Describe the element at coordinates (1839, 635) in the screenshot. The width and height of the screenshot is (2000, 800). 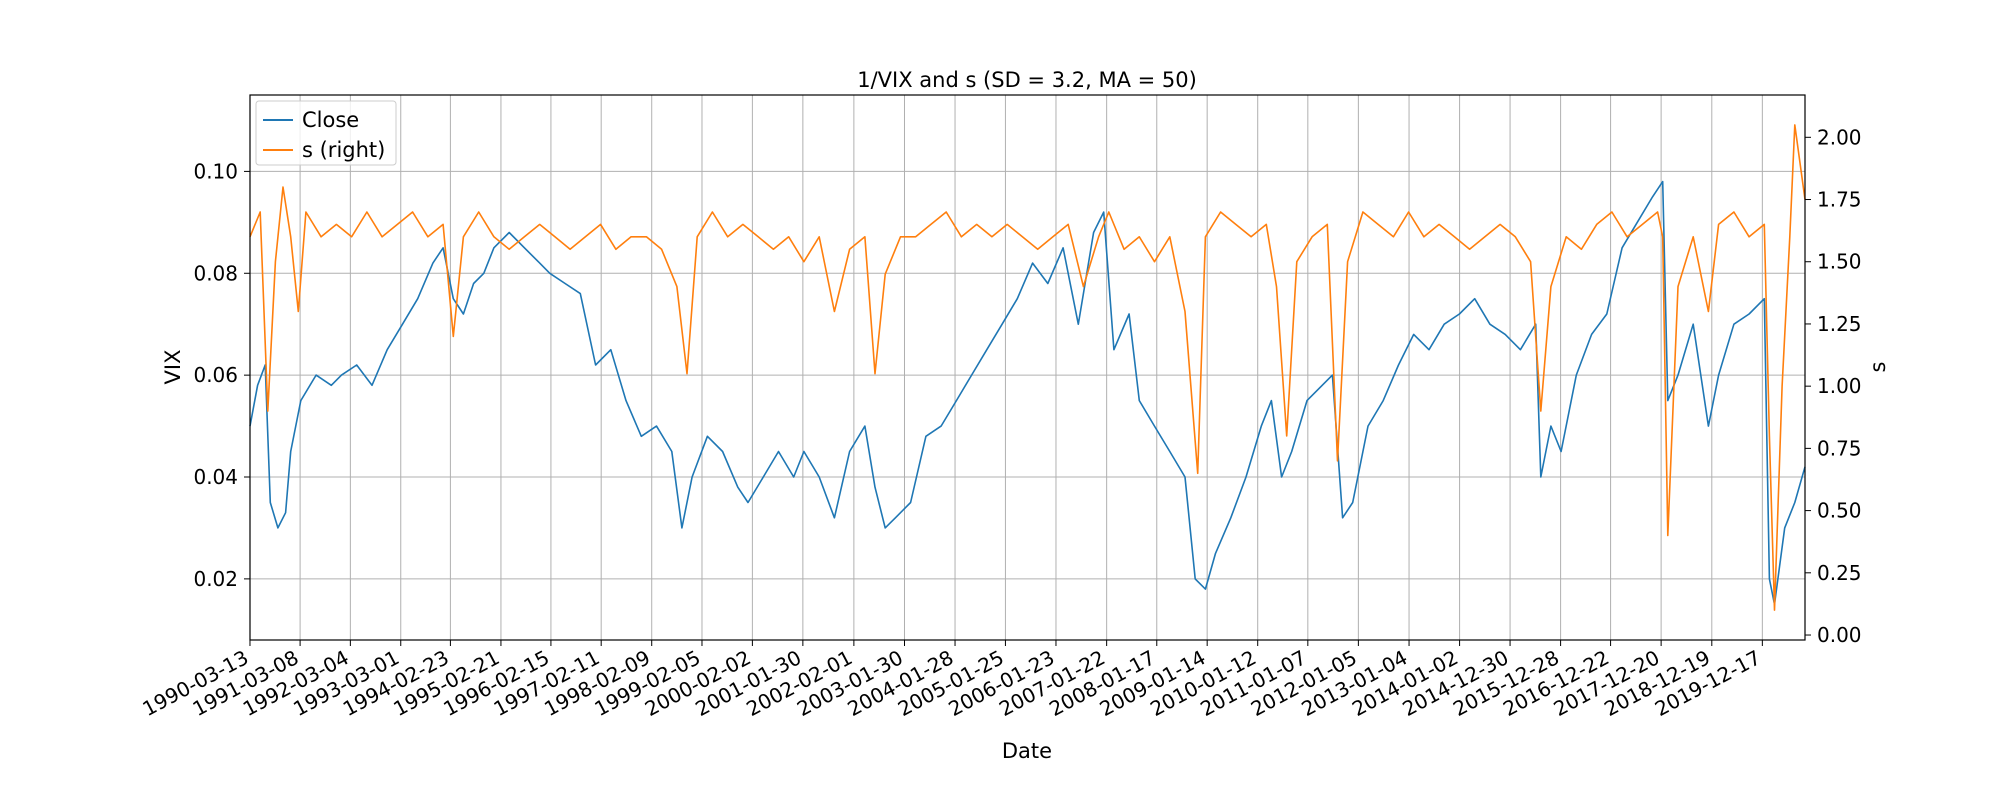
I see `right-y-tick-label: 0.00` at that location.